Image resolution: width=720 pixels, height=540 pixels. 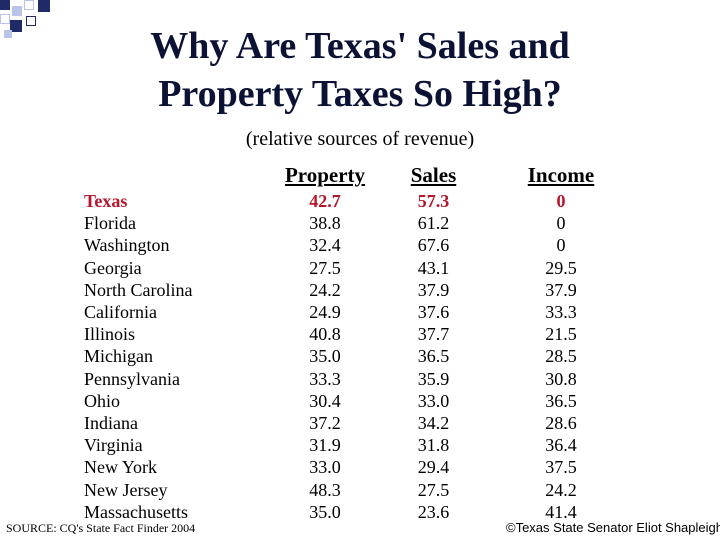 I want to click on slide-title-line1: Why Are Texas' Sales and, so click(x=360, y=46).